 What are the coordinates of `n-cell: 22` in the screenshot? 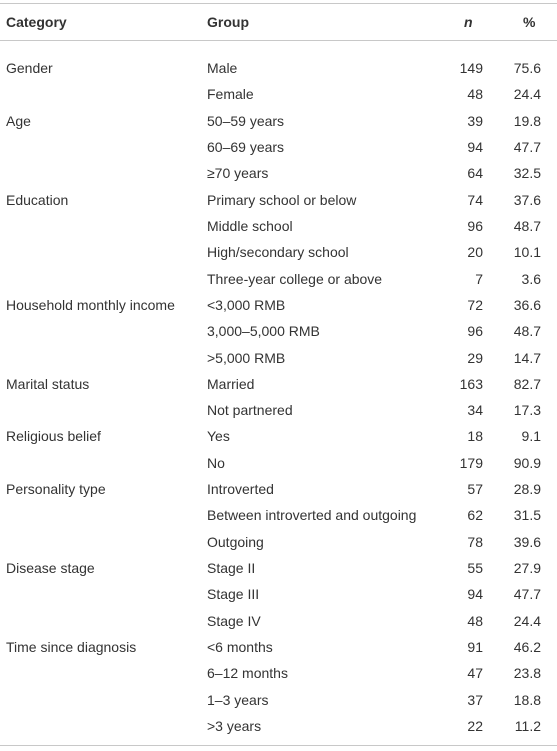 It's located at (475, 726).